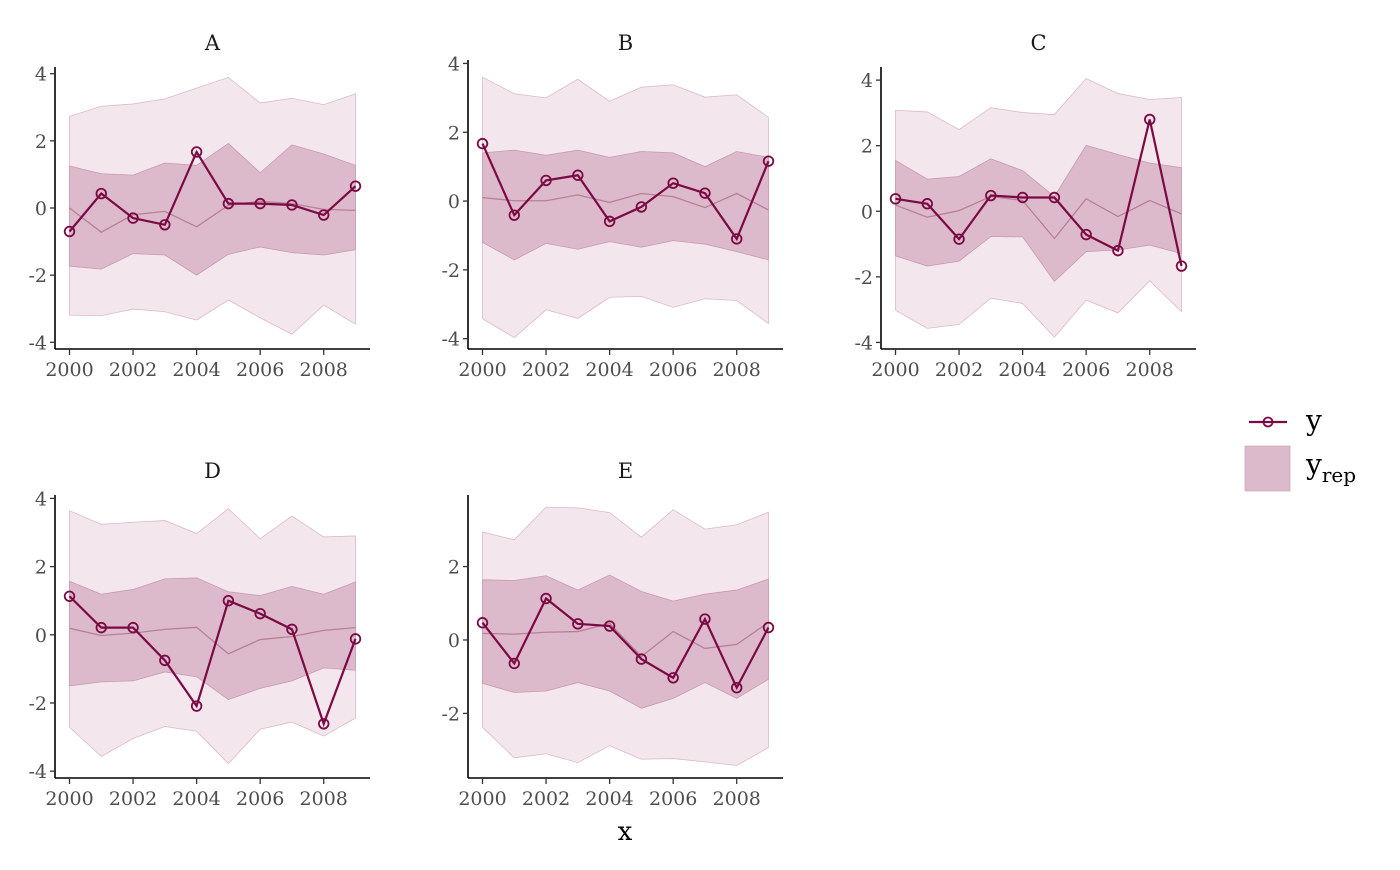 This screenshot has width=1400, height=870. I want to click on panel-title: D, so click(212, 471).